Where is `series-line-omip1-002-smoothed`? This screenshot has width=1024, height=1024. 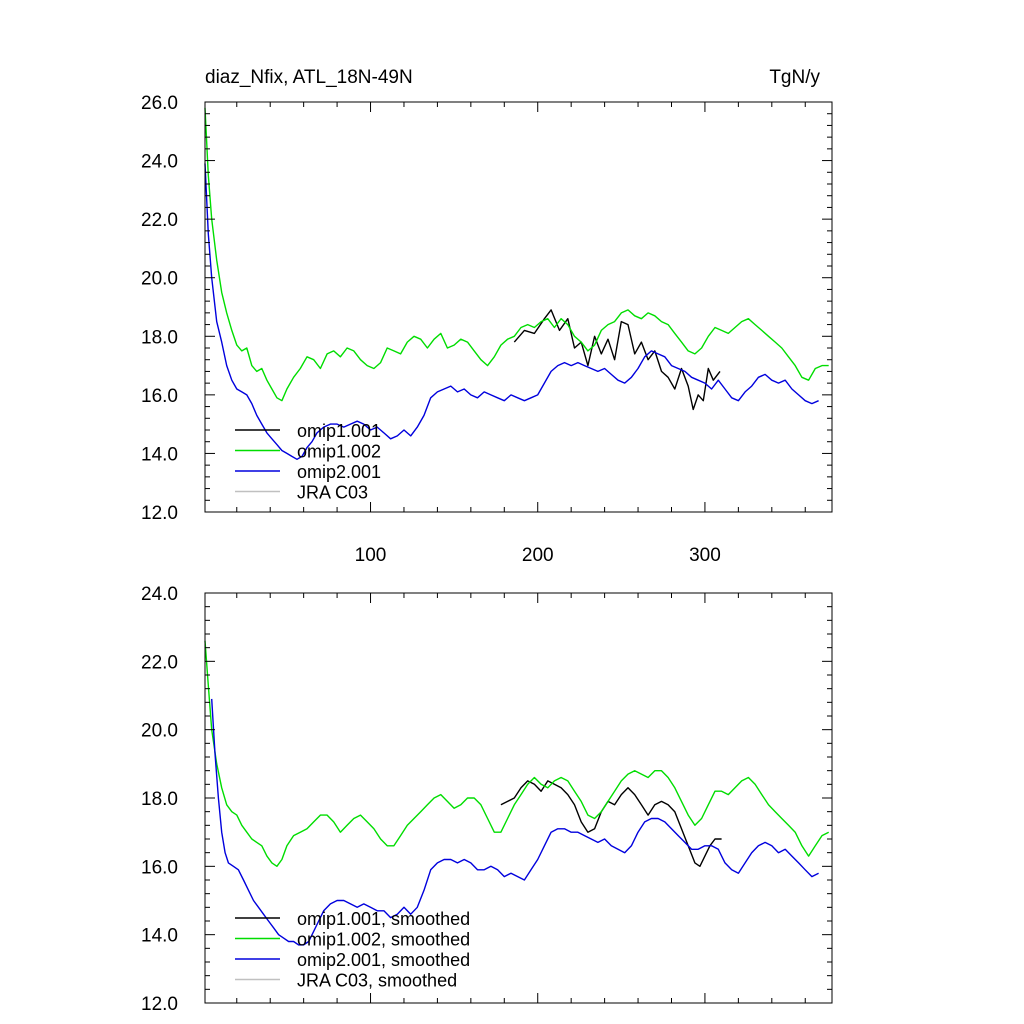 series-line-omip1-002-smoothed is located at coordinates (517, 753).